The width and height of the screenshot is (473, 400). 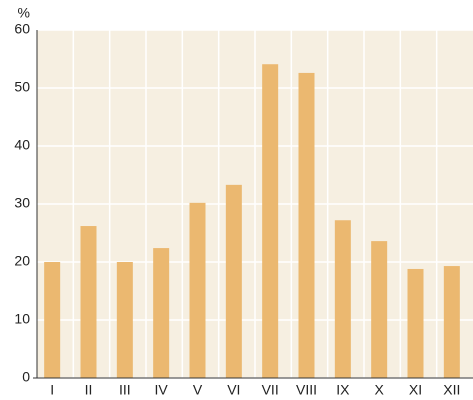 What do you see at coordinates (89, 390) in the screenshot?
I see `x-tick-label: II` at bounding box center [89, 390].